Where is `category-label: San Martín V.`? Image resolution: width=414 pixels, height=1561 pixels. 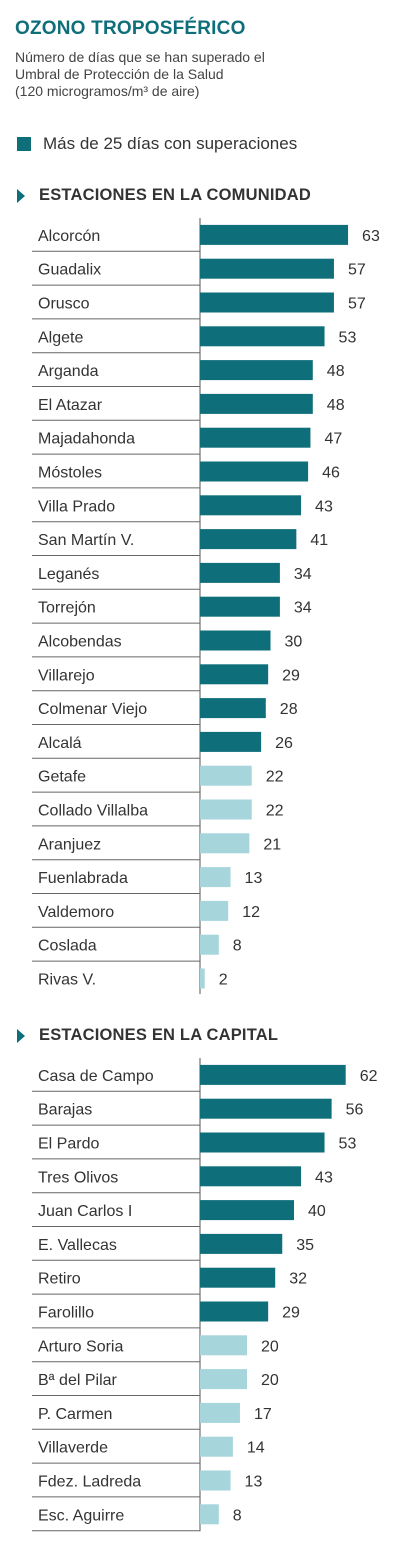
category-label: San Martín V. is located at coordinates (86, 540).